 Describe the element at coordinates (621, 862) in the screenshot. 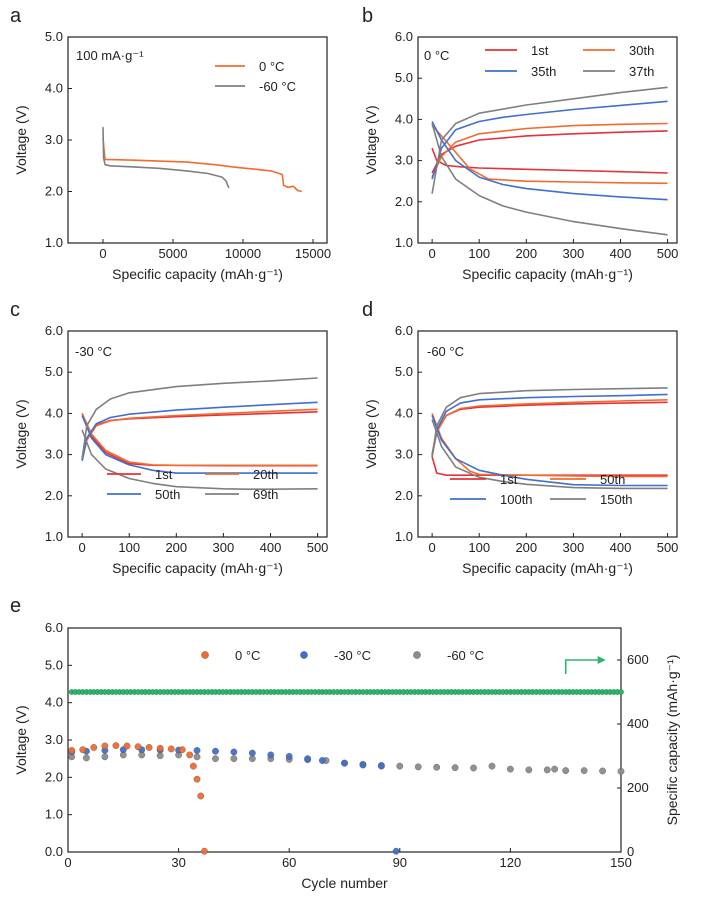

I see `x-tick-label-e: 150` at that location.